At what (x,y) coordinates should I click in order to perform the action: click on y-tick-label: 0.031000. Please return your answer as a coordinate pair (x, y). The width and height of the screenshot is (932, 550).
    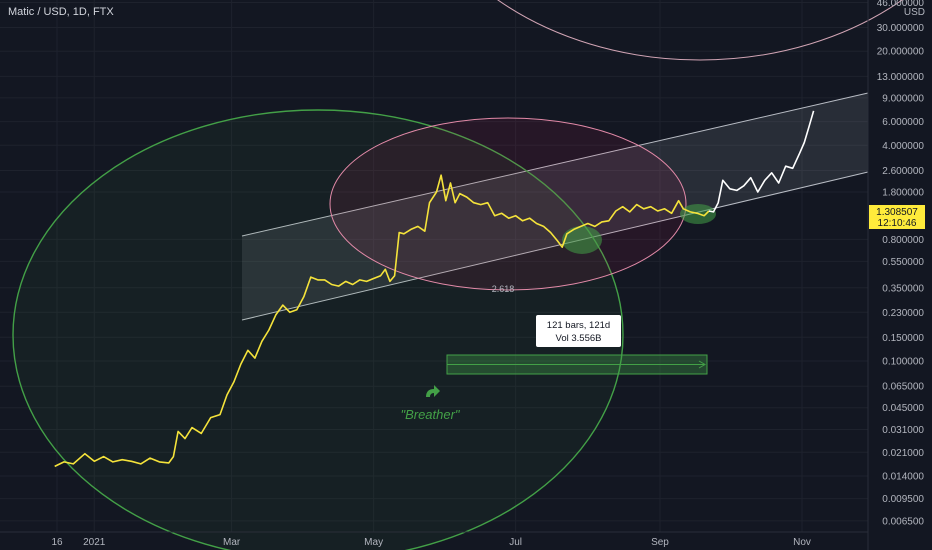
    Looking at the image, I should click on (903, 430).